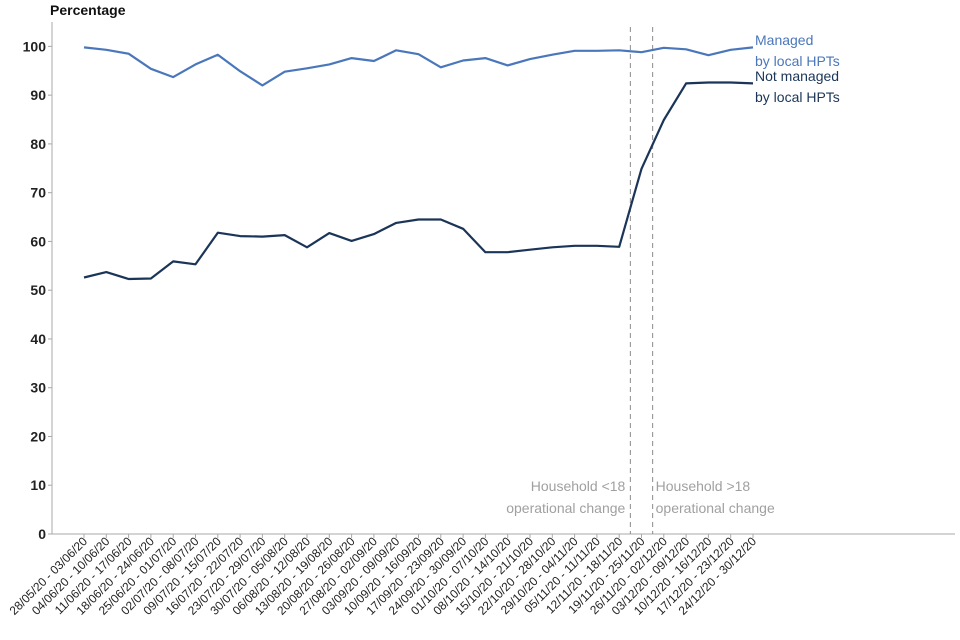 Image resolution: width=960 pixels, height=640 pixels. I want to click on y-tick-label: 40, so click(38, 339).